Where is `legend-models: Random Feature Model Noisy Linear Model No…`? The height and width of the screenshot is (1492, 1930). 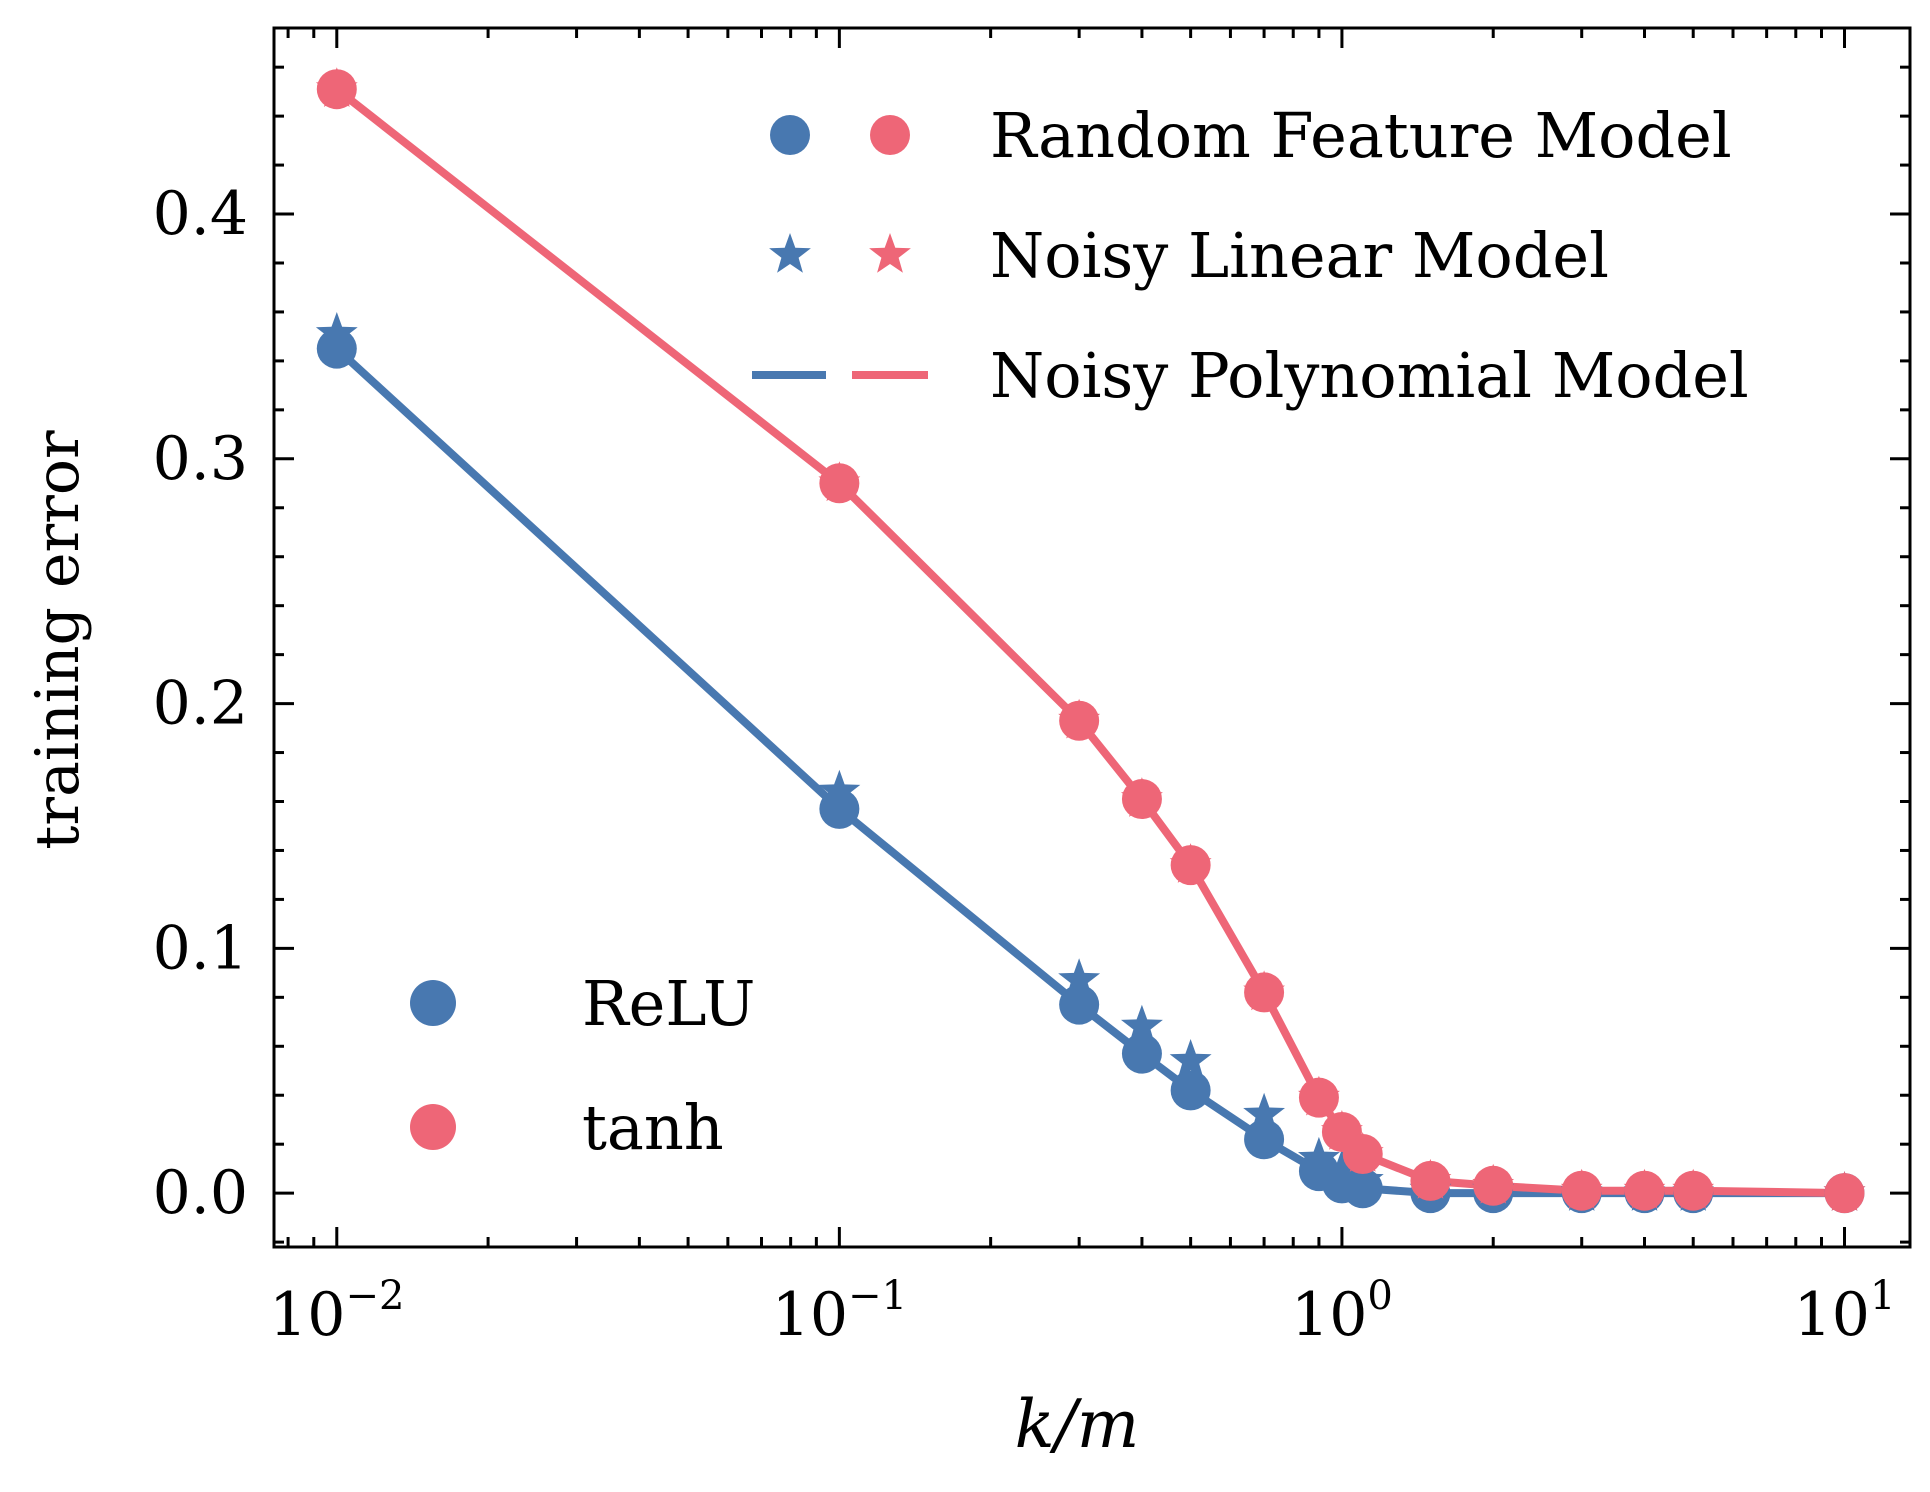 legend-models: Random Feature Model Noisy Linear Model No… is located at coordinates (1250, 255).